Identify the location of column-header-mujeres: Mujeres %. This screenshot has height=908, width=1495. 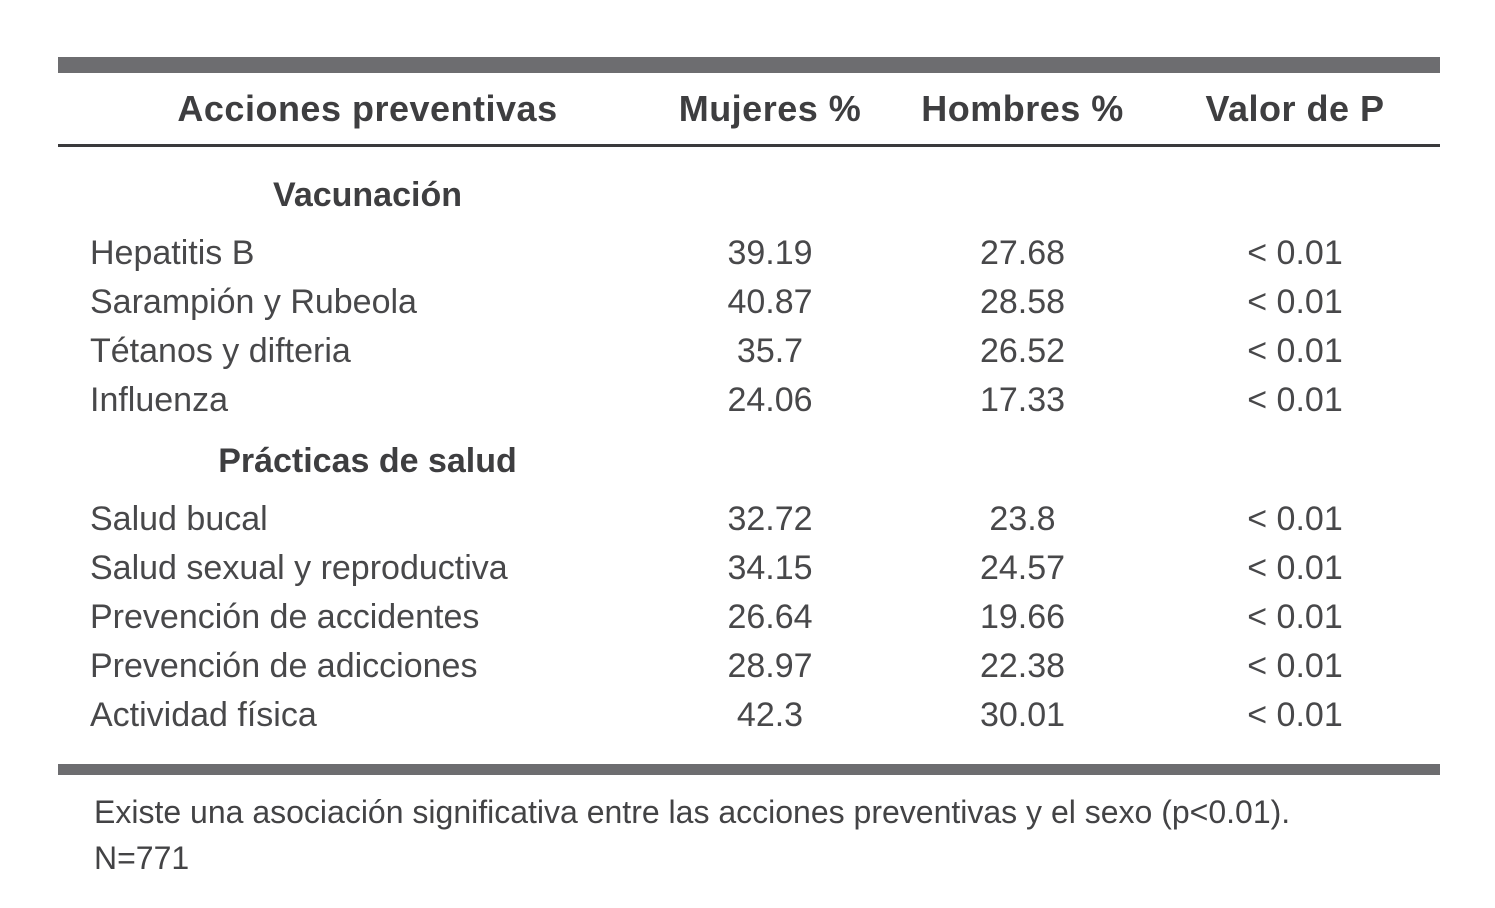
(770, 108).